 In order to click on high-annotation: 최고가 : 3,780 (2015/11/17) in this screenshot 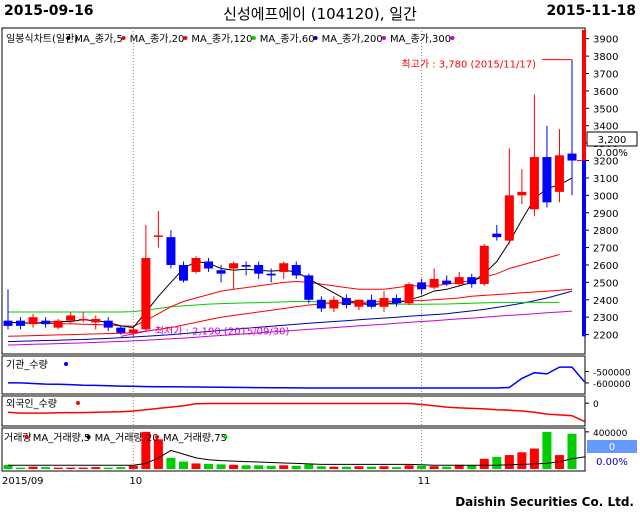, I will do `click(468, 65)`.